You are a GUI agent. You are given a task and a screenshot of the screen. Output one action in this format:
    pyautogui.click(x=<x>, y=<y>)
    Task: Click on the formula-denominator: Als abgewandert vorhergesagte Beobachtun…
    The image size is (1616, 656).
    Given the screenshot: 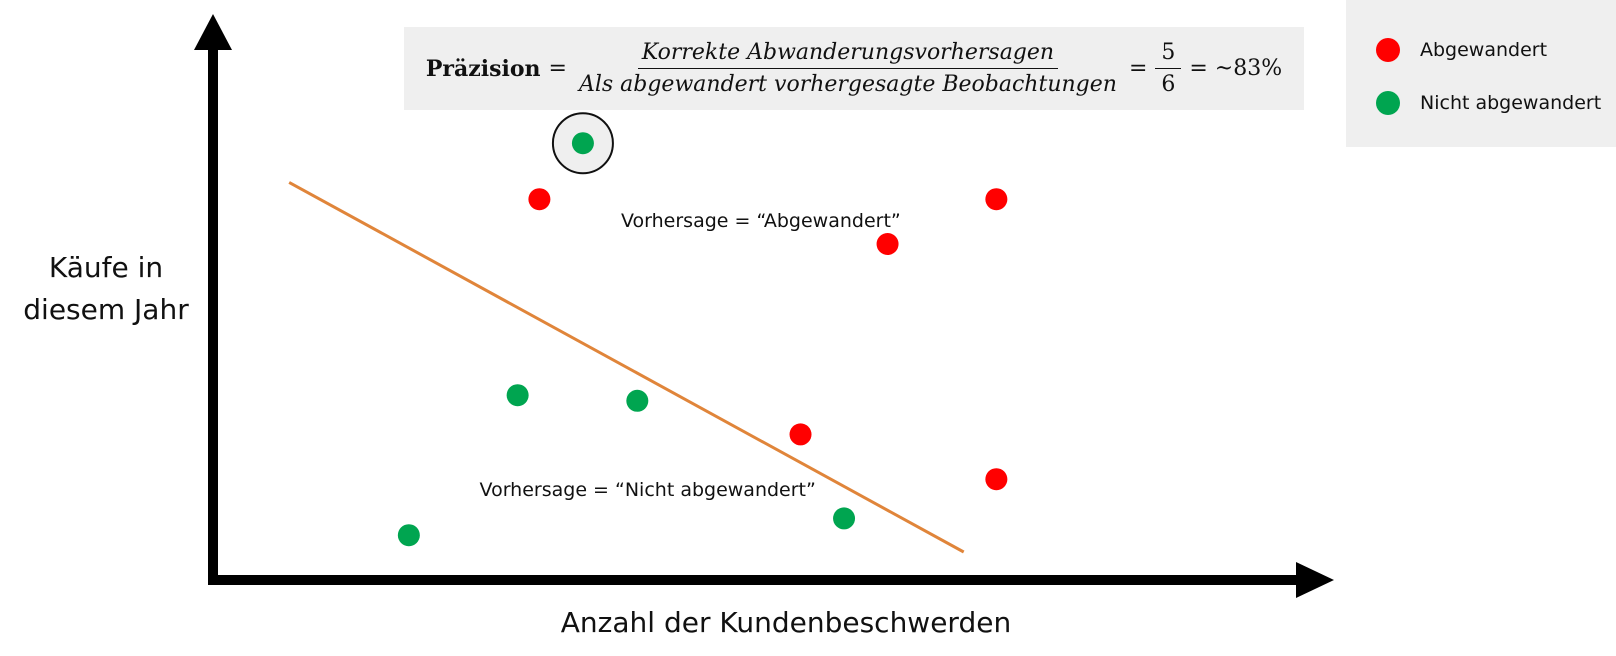 What is the action you would take?
    pyautogui.click(x=847, y=84)
    